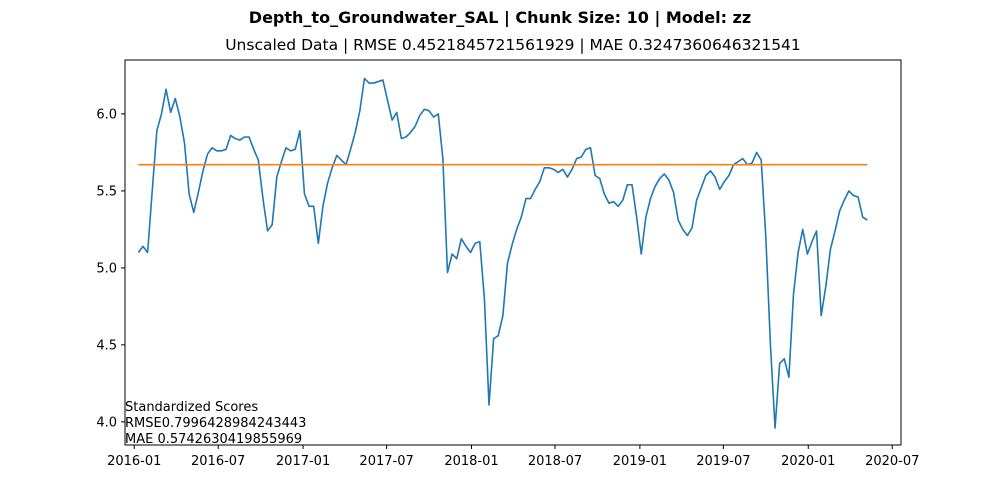  I want to click on x-tick-label: 2017-07, so click(386, 461).